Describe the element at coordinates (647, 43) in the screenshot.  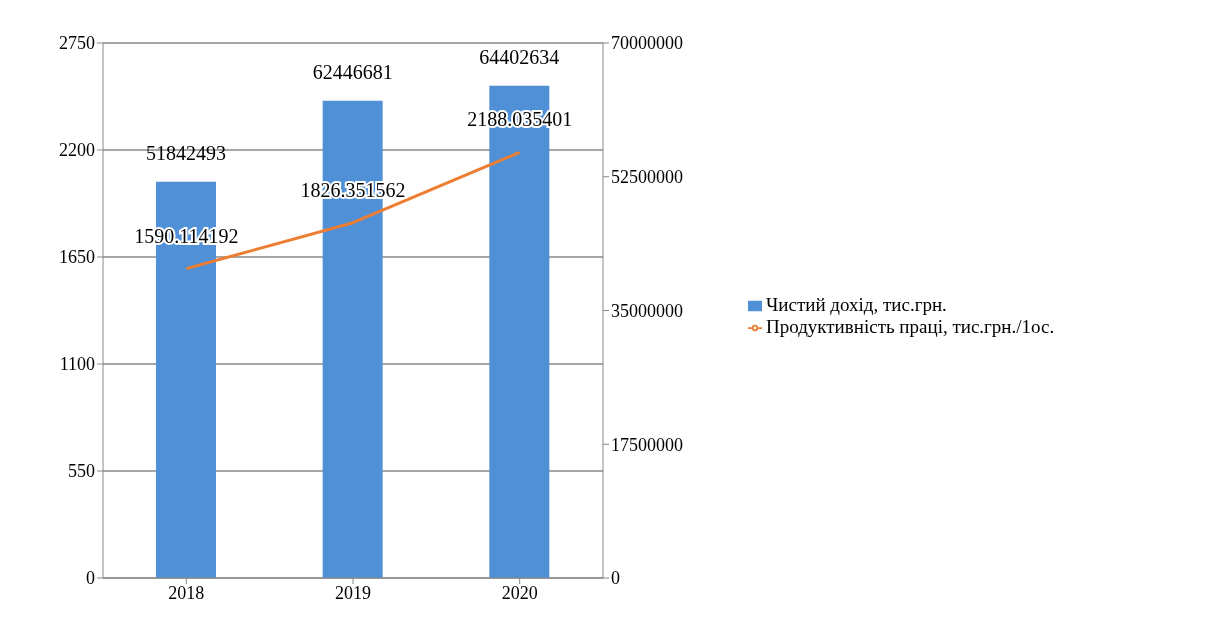
I see `y2-tick-label: 70000000` at that location.